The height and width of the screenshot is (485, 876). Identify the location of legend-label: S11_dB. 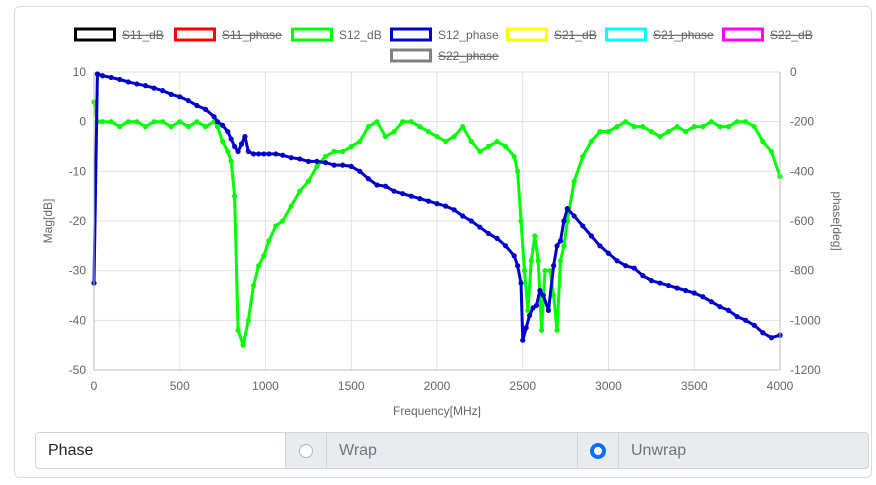
(143, 35).